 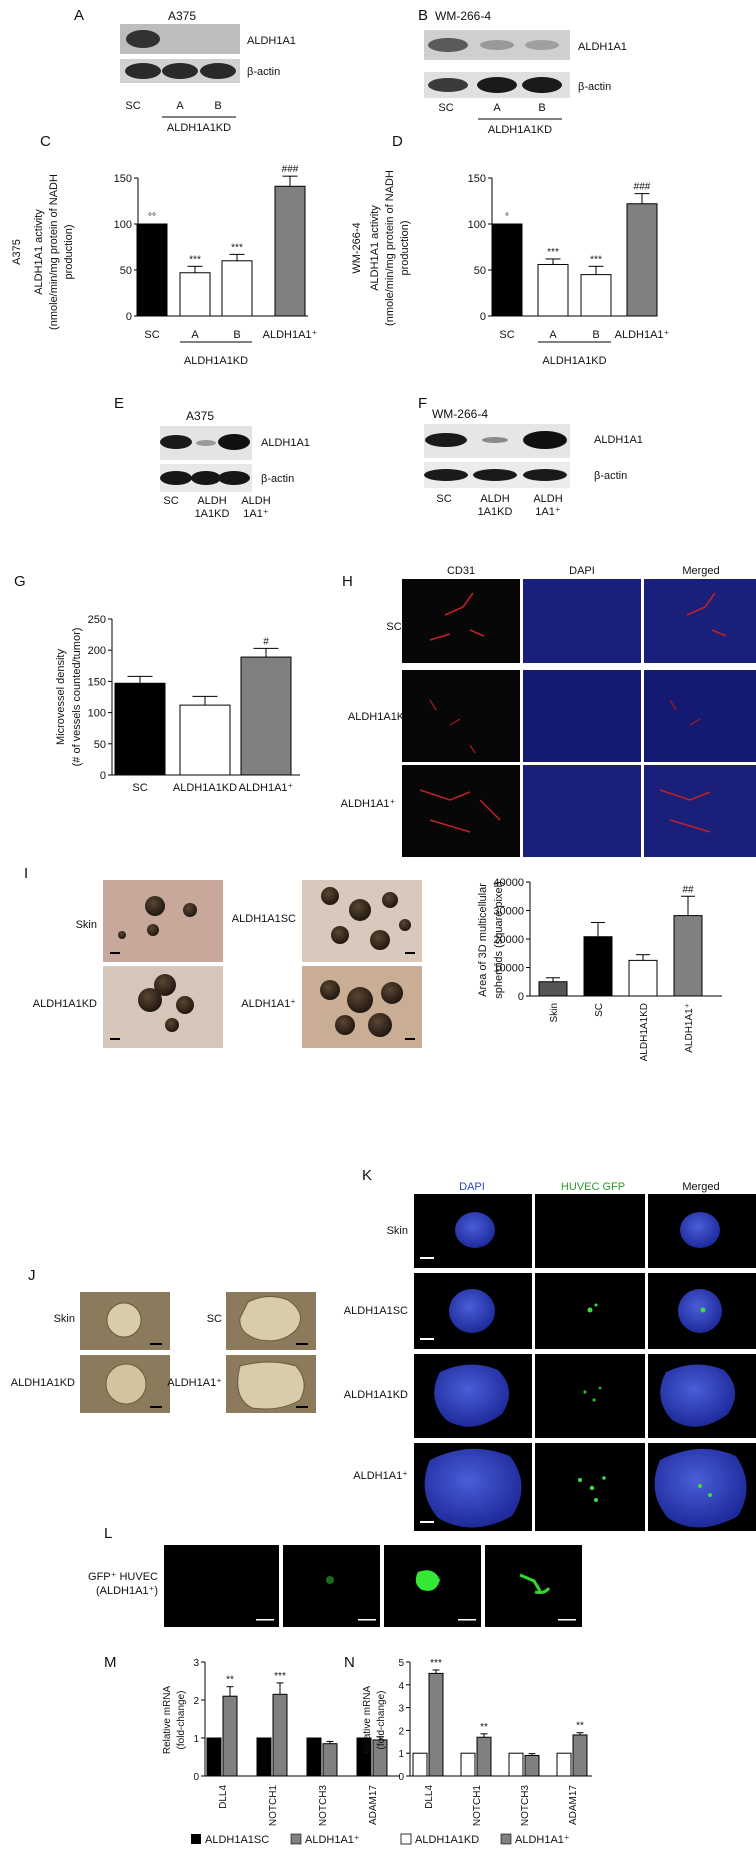 What do you see at coordinates (266, 788) in the screenshot?
I see `x-tick-label: ALDH1A1⁺` at bounding box center [266, 788].